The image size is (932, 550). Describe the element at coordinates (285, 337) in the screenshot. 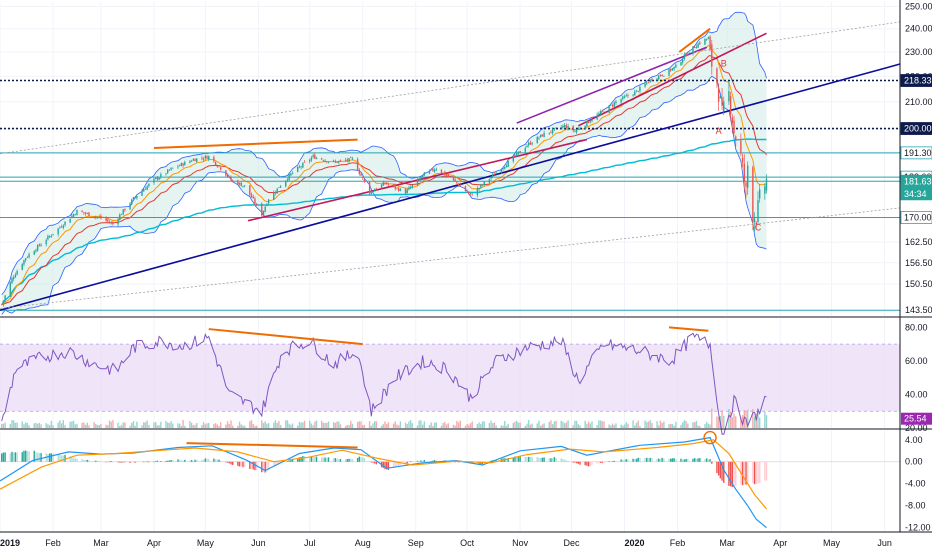

I see `rsi-divergence-line` at that location.